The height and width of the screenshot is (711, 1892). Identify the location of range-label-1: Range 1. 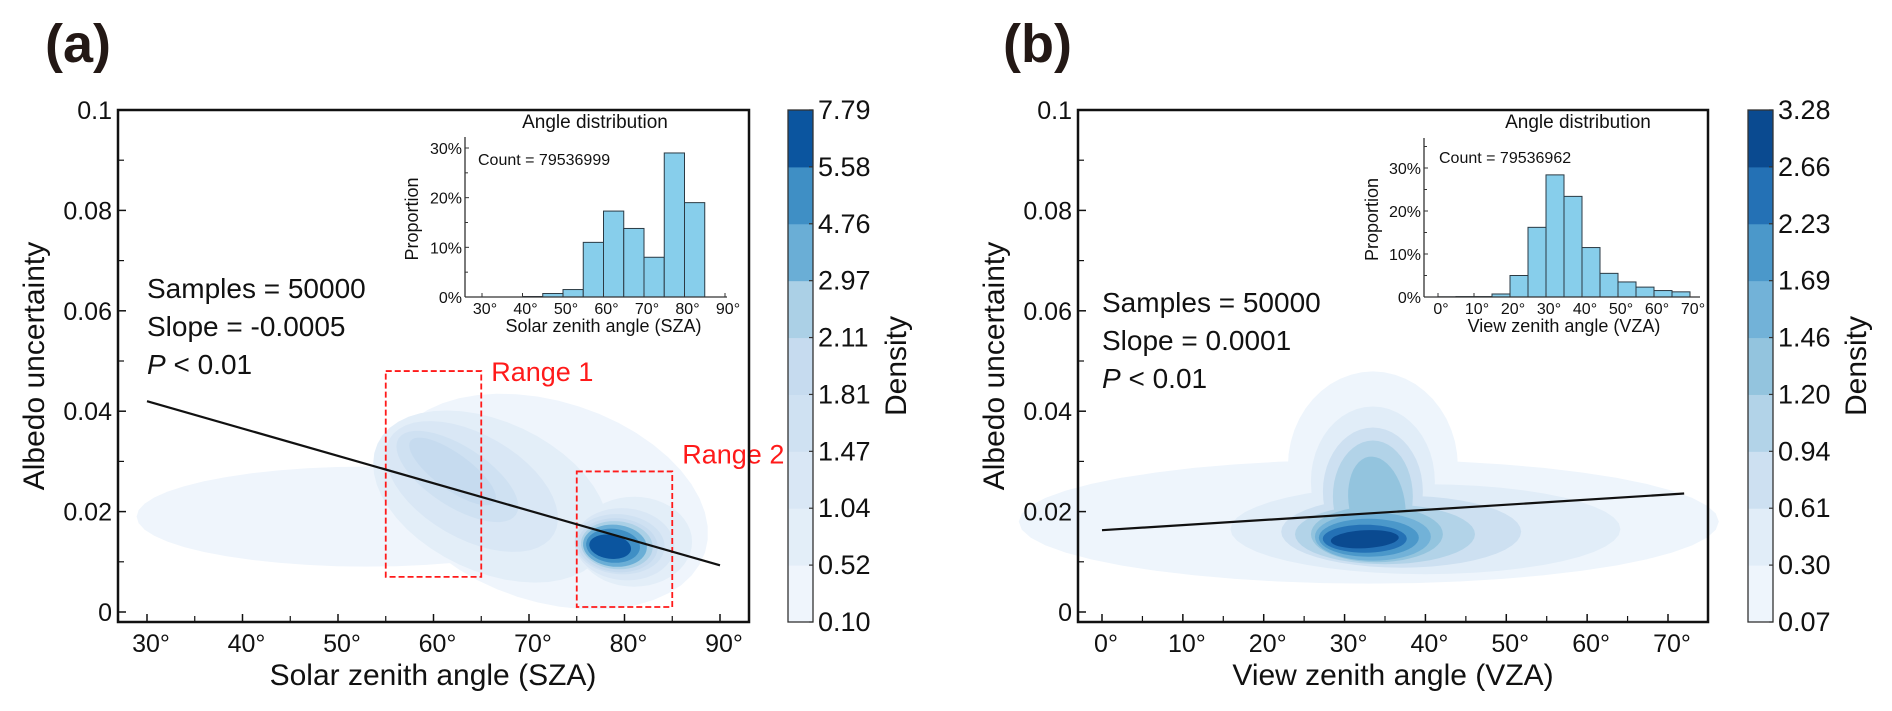
(542, 372).